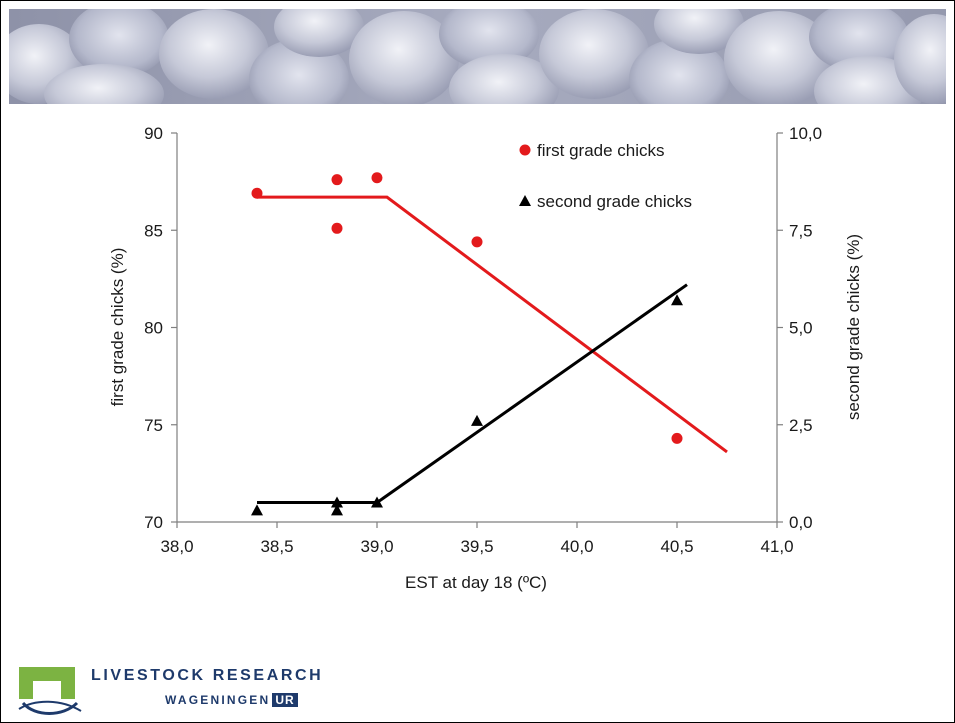 The height and width of the screenshot is (723, 955). What do you see at coordinates (472, 394) in the screenshot?
I see `fit-line-second-grade` at bounding box center [472, 394].